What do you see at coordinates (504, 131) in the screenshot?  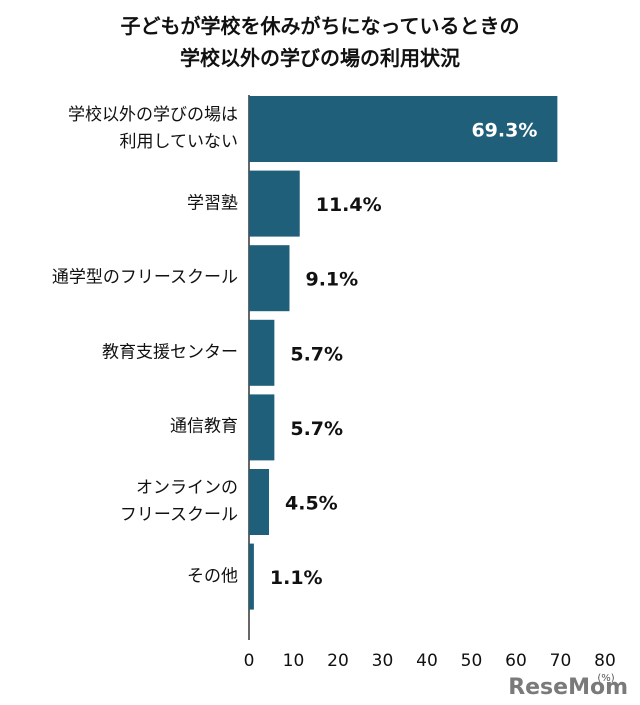 I see `value-label: 69.3%` at bounding box center [504, 131].